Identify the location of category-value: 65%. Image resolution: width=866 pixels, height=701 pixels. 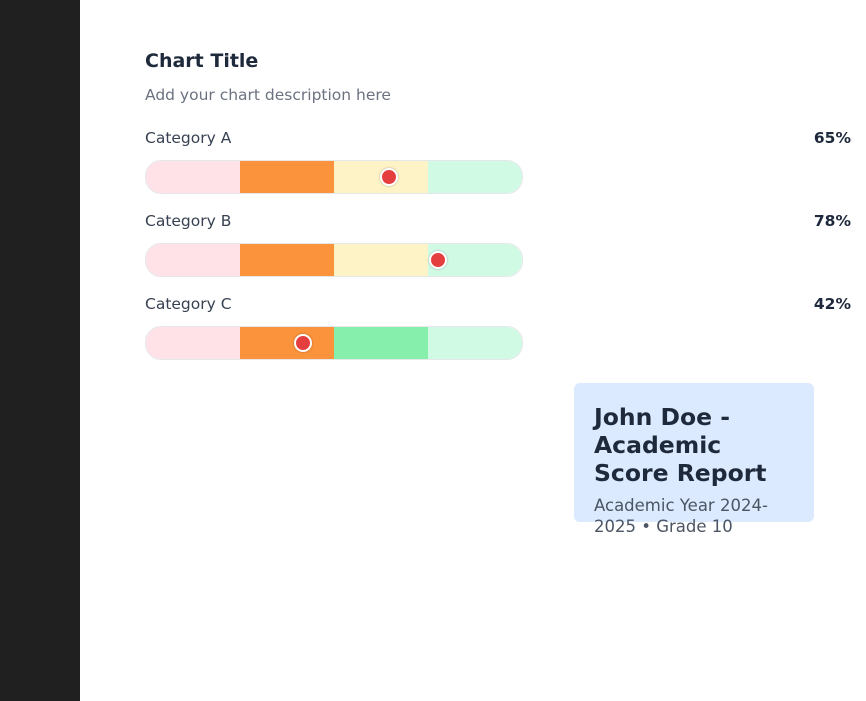
(832, 138).